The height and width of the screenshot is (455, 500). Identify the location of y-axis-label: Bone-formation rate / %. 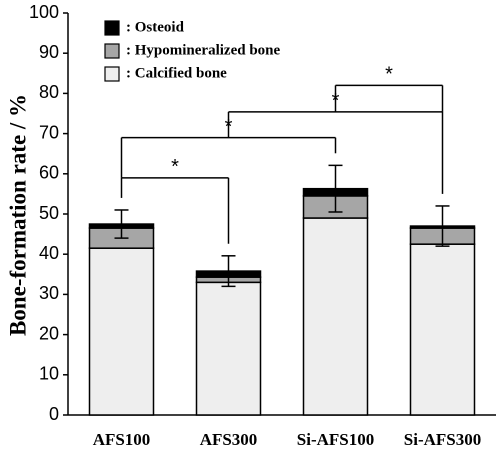
(17, 215).